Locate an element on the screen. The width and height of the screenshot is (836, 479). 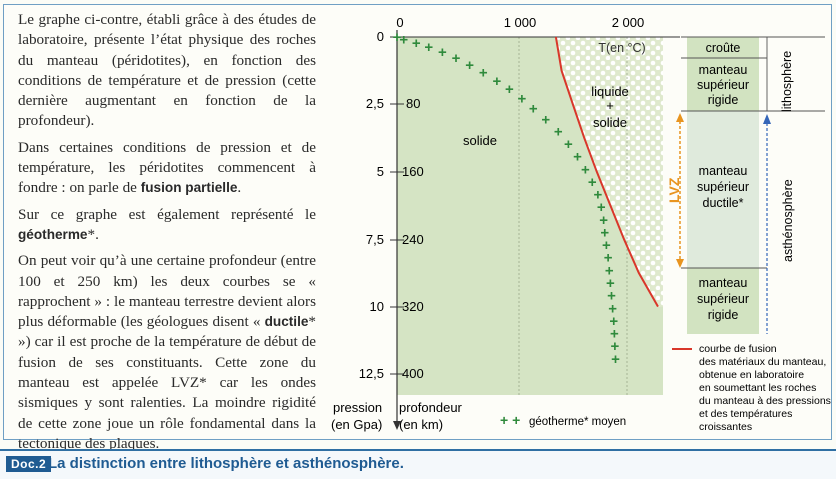
fusion-legend-line-2: des matériaux du manteau, is located at coordinates (762, 362).